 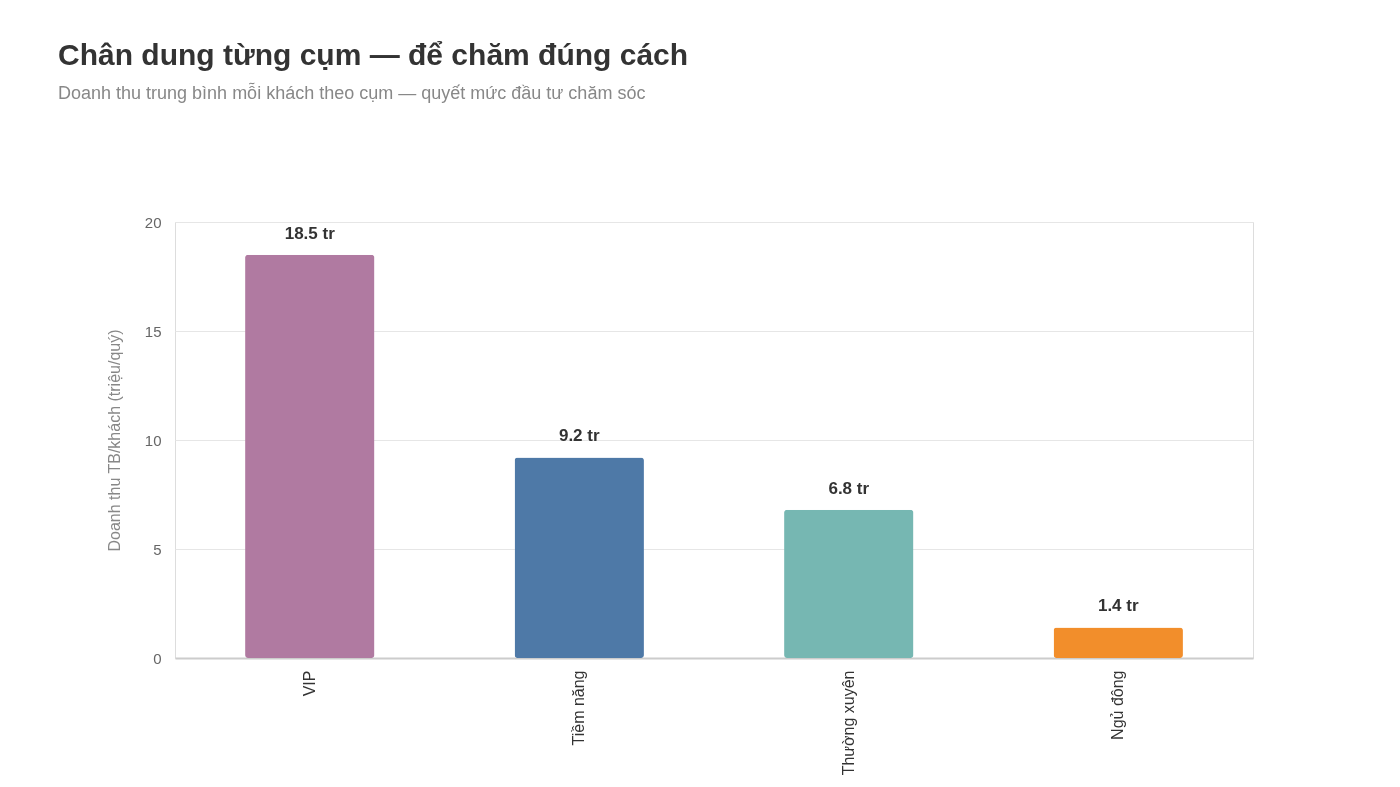 I want to click on y-axis-title: Doanh thu TB/khách (triệu/quý), so click(x=114, y=440).